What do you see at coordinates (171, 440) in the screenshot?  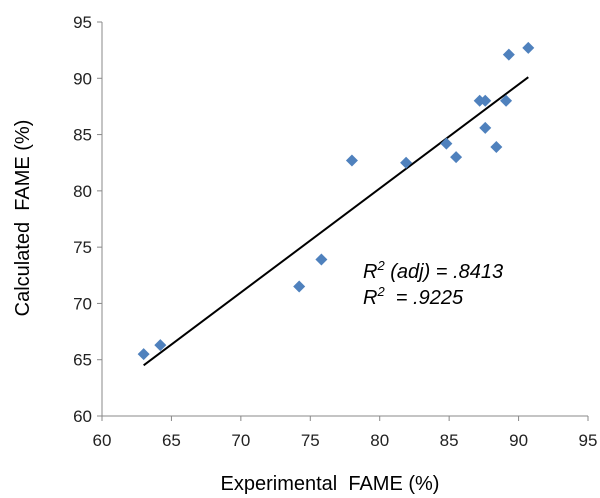 I see `x-tick-label: 65` at bounding box center [171, 440].